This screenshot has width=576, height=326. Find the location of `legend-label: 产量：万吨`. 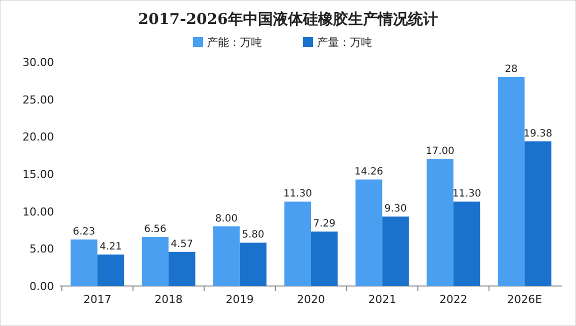

legend-label: 产量：万吨 is located at coordinates (344, 42).